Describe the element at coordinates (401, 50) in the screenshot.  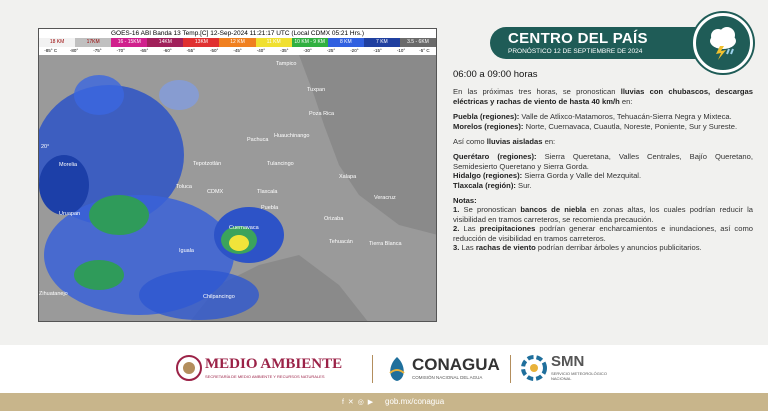
I see `temp-label: -10°` at that location.